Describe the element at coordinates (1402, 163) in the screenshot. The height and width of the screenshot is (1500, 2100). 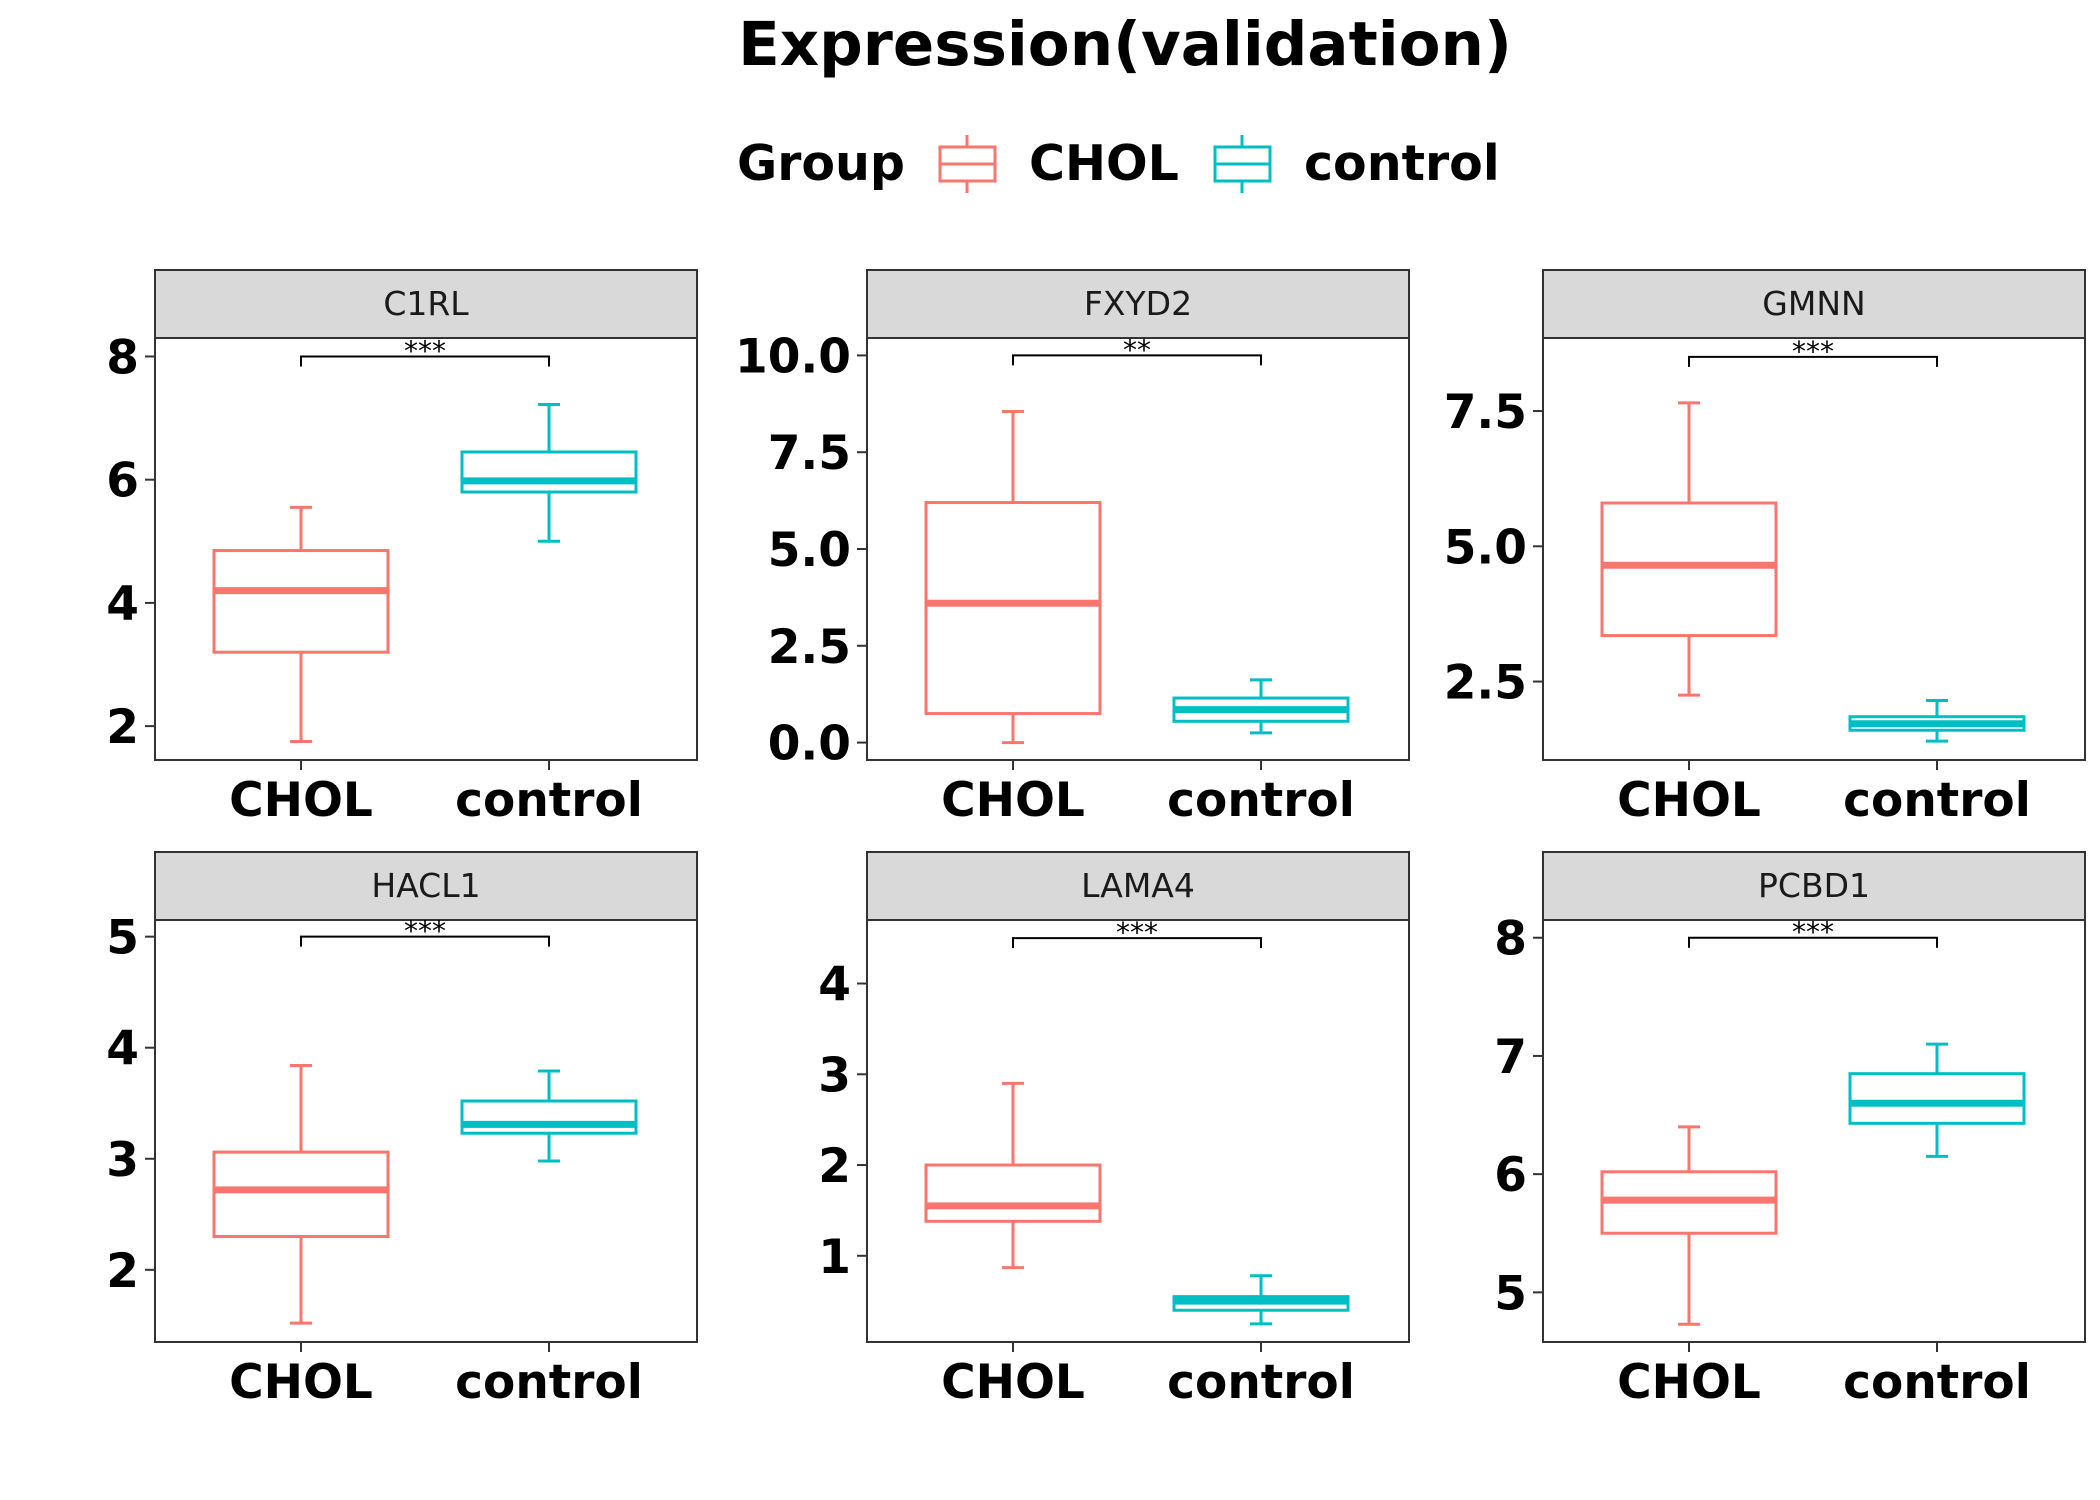
I see `legend-label: control` at that location.